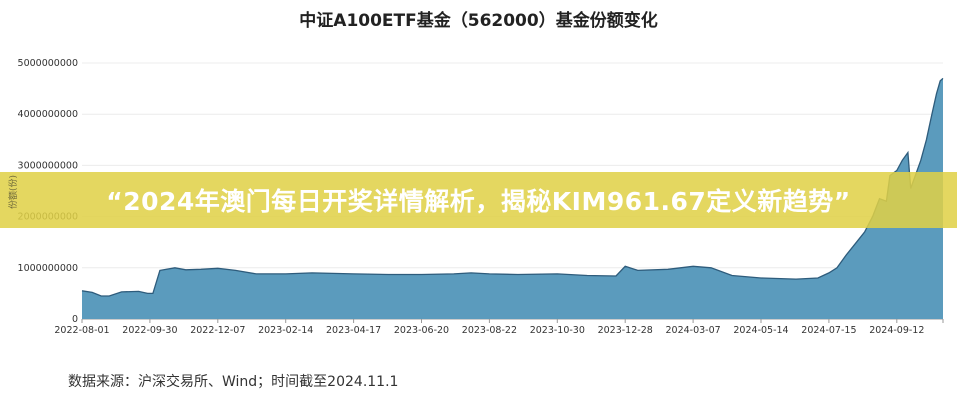 This screenshot has height=400, width=957. I want to click on x-tick-label: 2023-06-20, so click(421, 330).